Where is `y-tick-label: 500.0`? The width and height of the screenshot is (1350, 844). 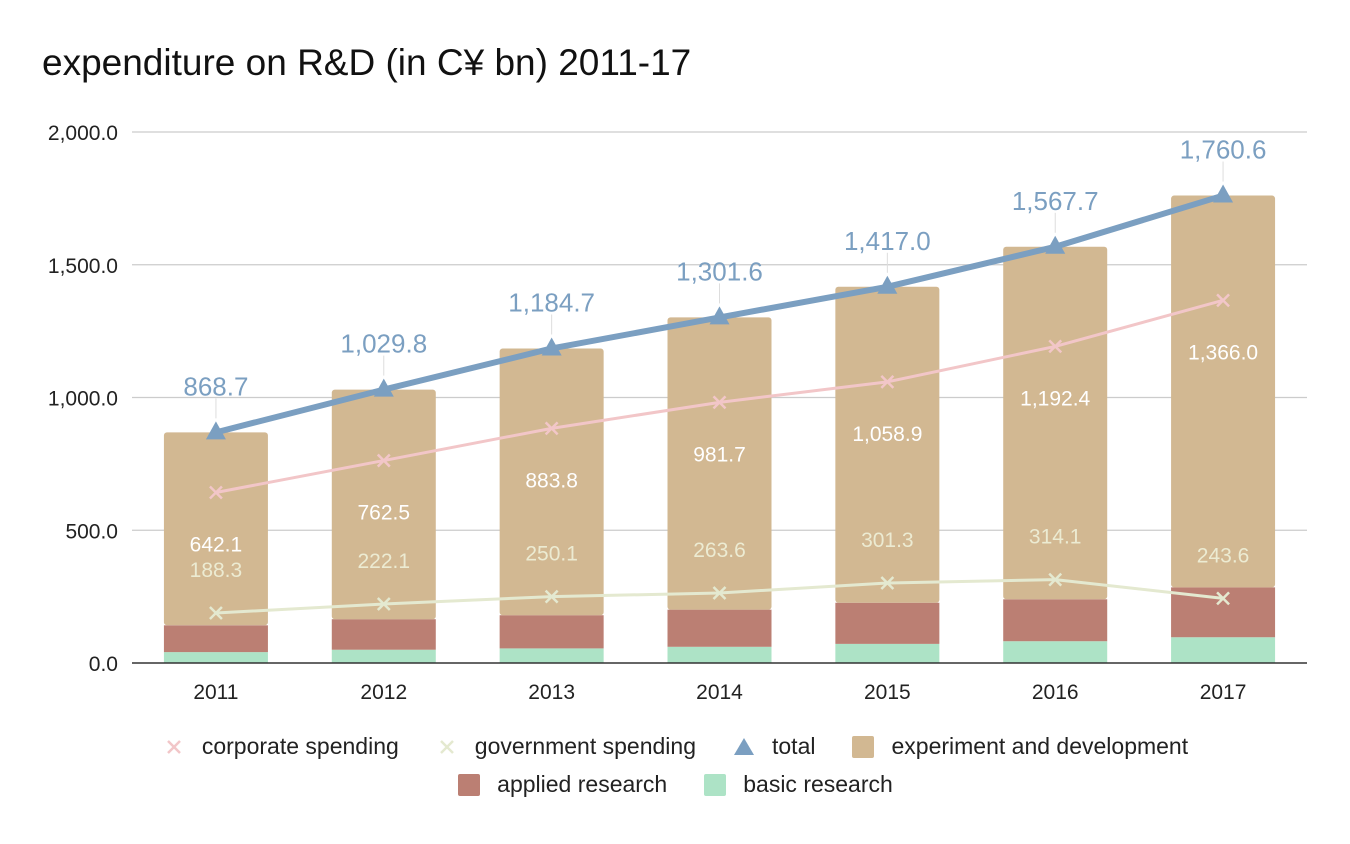 y-tick-label: 500.0 is located at coordinates (91, 531).